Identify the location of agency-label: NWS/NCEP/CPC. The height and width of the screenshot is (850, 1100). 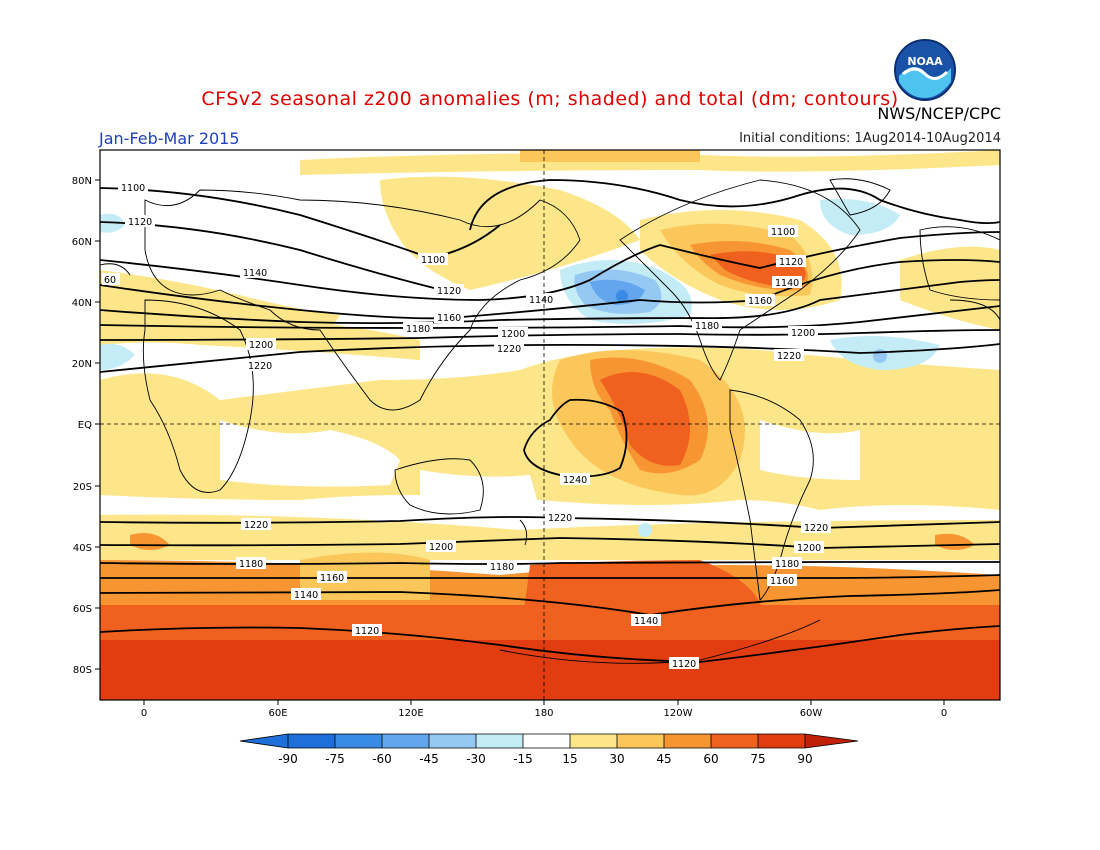
(939, 113).